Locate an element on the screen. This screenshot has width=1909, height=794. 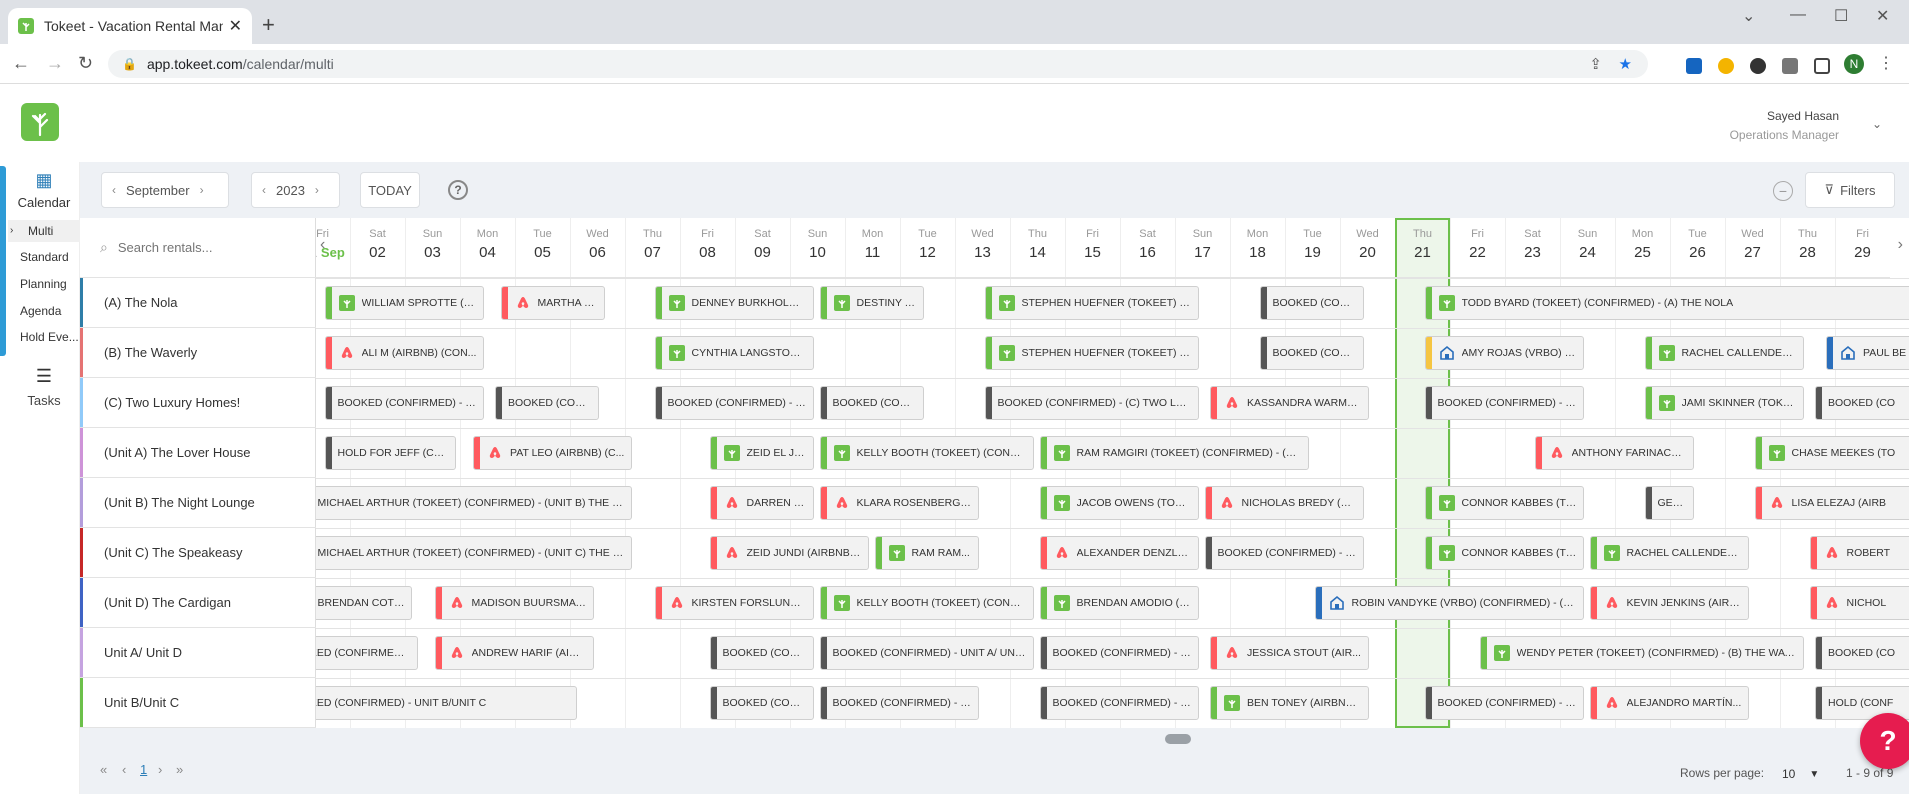
minimize-icon: — is located at coordinates (1798, 14).